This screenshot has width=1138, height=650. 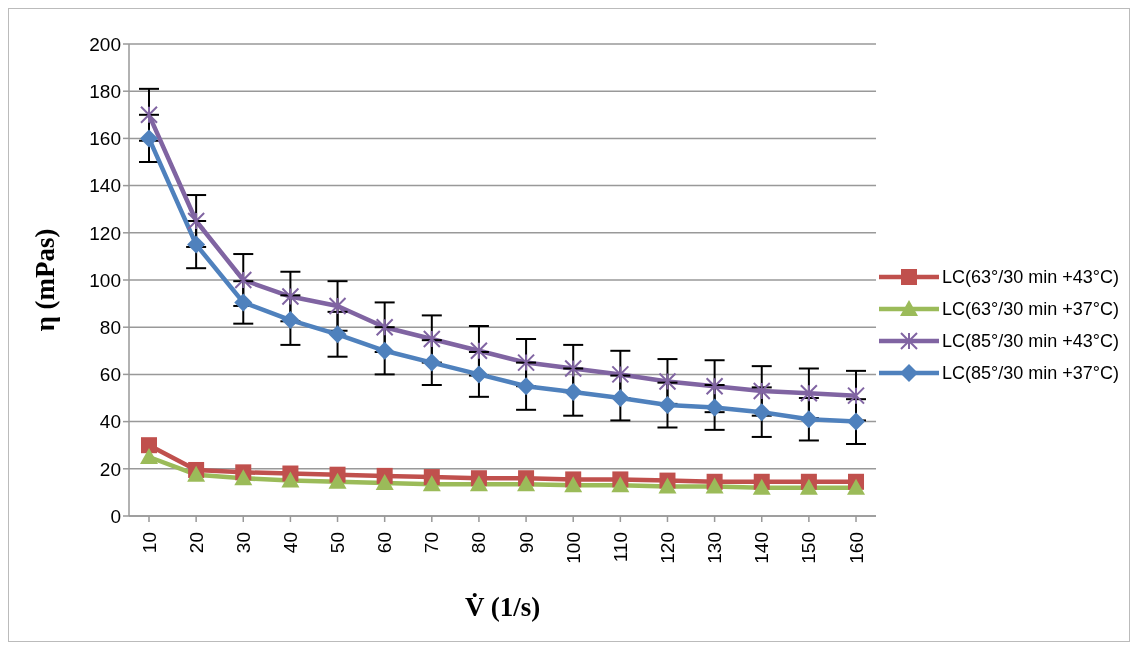 I want to click on y-tick-label: 100, so click(x=105, y=280).